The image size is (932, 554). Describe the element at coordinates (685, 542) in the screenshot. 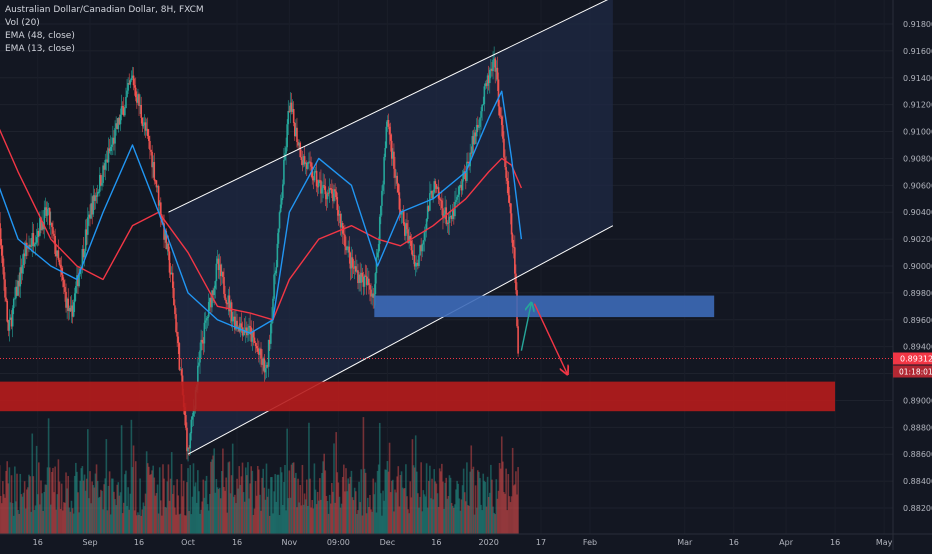

I see `time-tick-label: Mar` at that location.